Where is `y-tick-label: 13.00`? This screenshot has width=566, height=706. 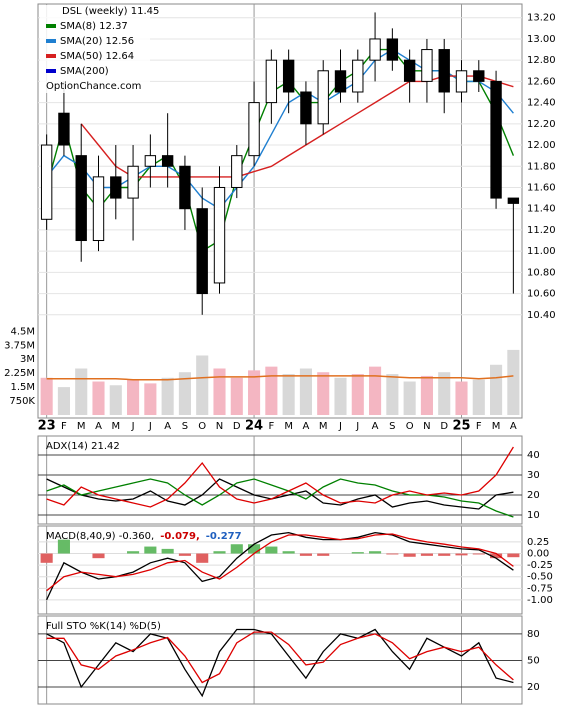 y-tick-label: 13.00 is located at coordinates (541, 39).